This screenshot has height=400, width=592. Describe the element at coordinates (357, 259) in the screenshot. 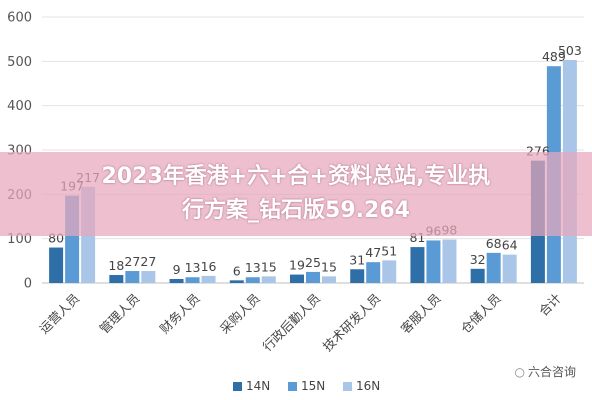

I see `data-label: 31` at that location.